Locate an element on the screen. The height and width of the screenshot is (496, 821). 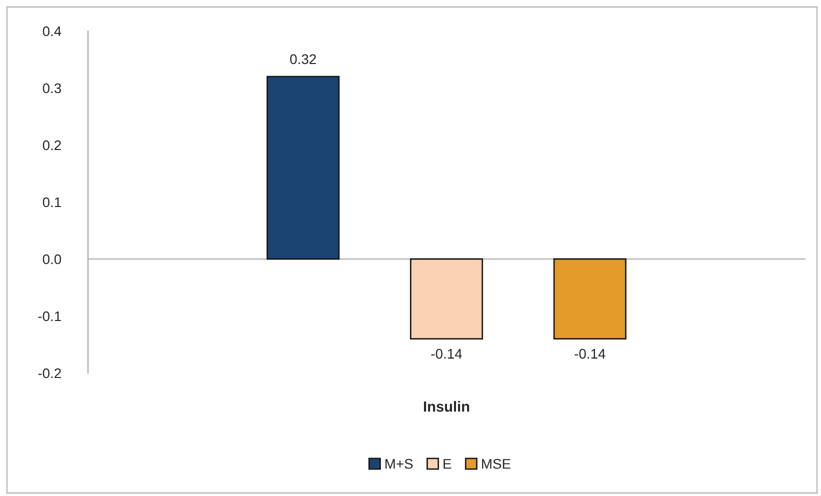
x-axis-title: Insulin is located at coordinates (447, 406).